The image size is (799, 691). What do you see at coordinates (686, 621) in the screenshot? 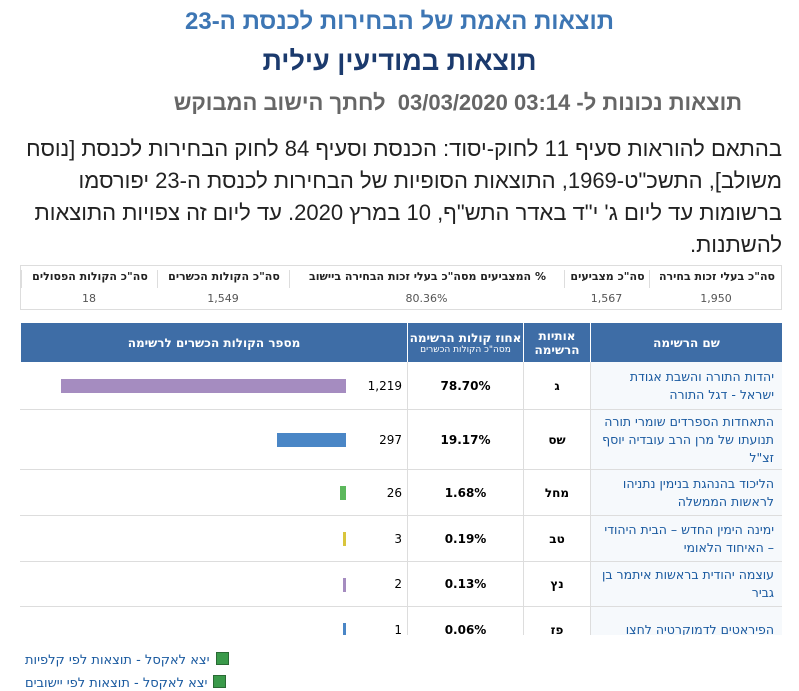
I see `list-name: הפיראטים לדמוקרטיה לחצו` at bounding box center [686, 621].